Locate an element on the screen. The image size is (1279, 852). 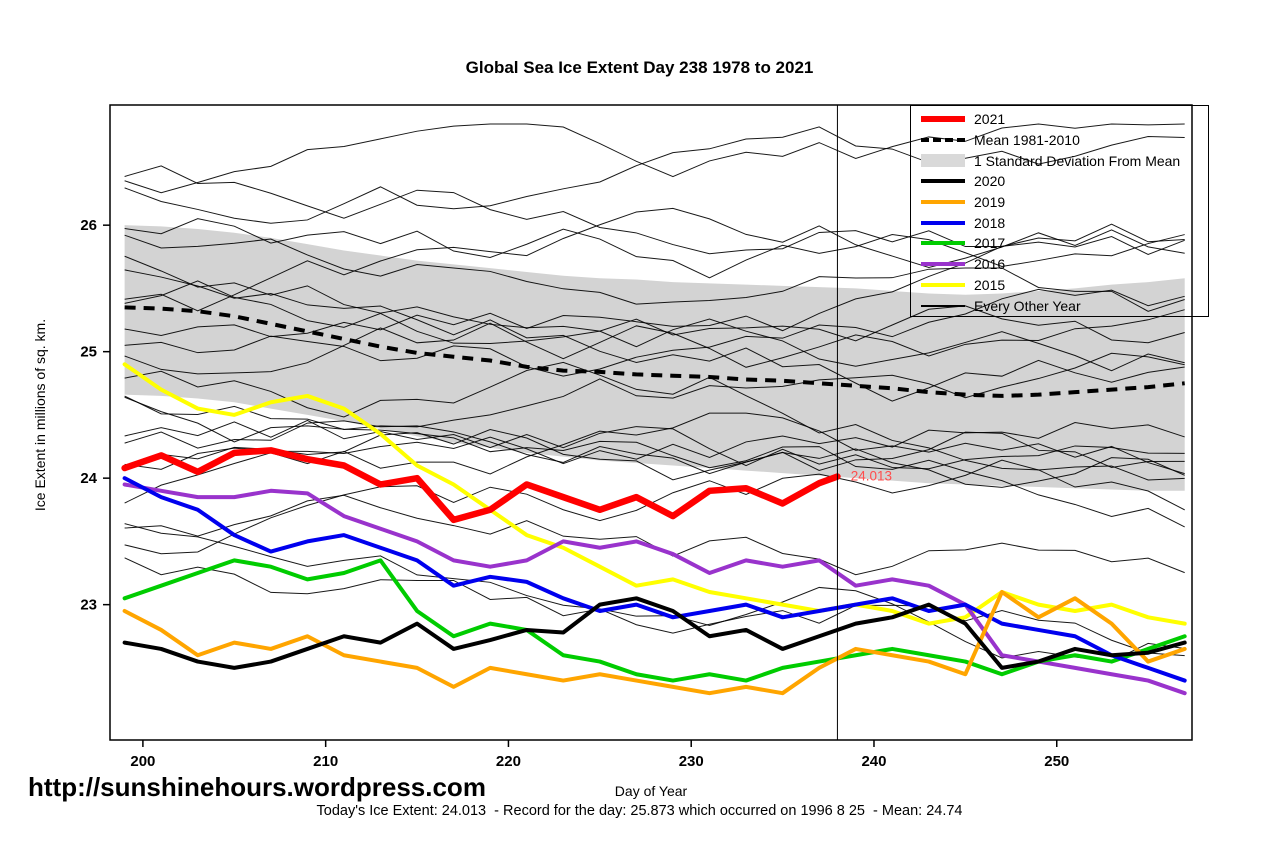
legend-label: 2018 is located at coordinates (990, 222).